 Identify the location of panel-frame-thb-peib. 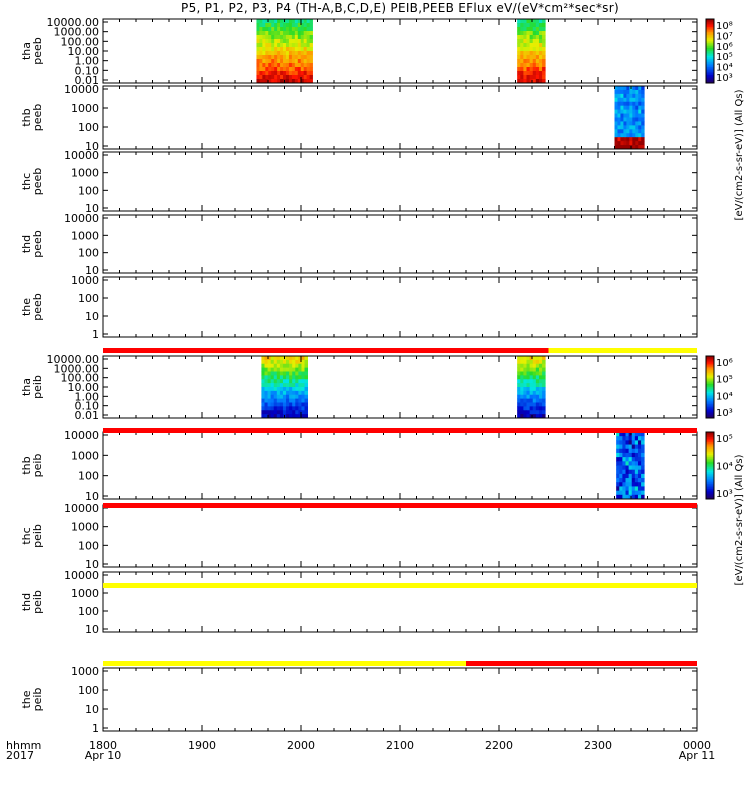
(400, 465).